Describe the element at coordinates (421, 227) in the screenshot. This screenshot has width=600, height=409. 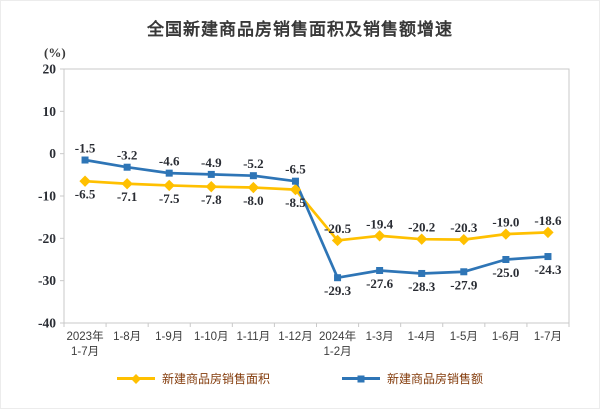
I see `data-label: -20.2` at that location.